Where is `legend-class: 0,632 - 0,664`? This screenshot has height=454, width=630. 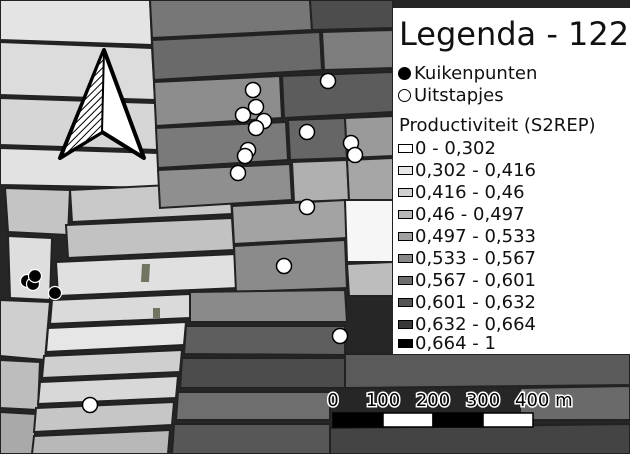 legend-class: 0,632 - 0,664 is located at coordinates (467, 324).